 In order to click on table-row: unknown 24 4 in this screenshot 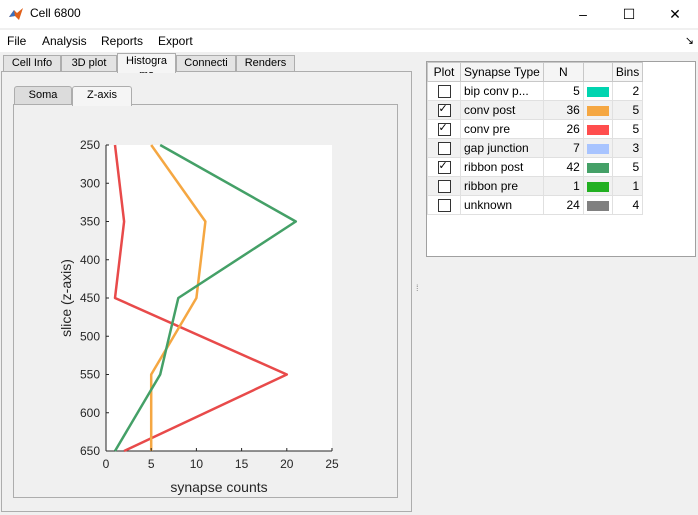, I will do `click(535, 205)`.